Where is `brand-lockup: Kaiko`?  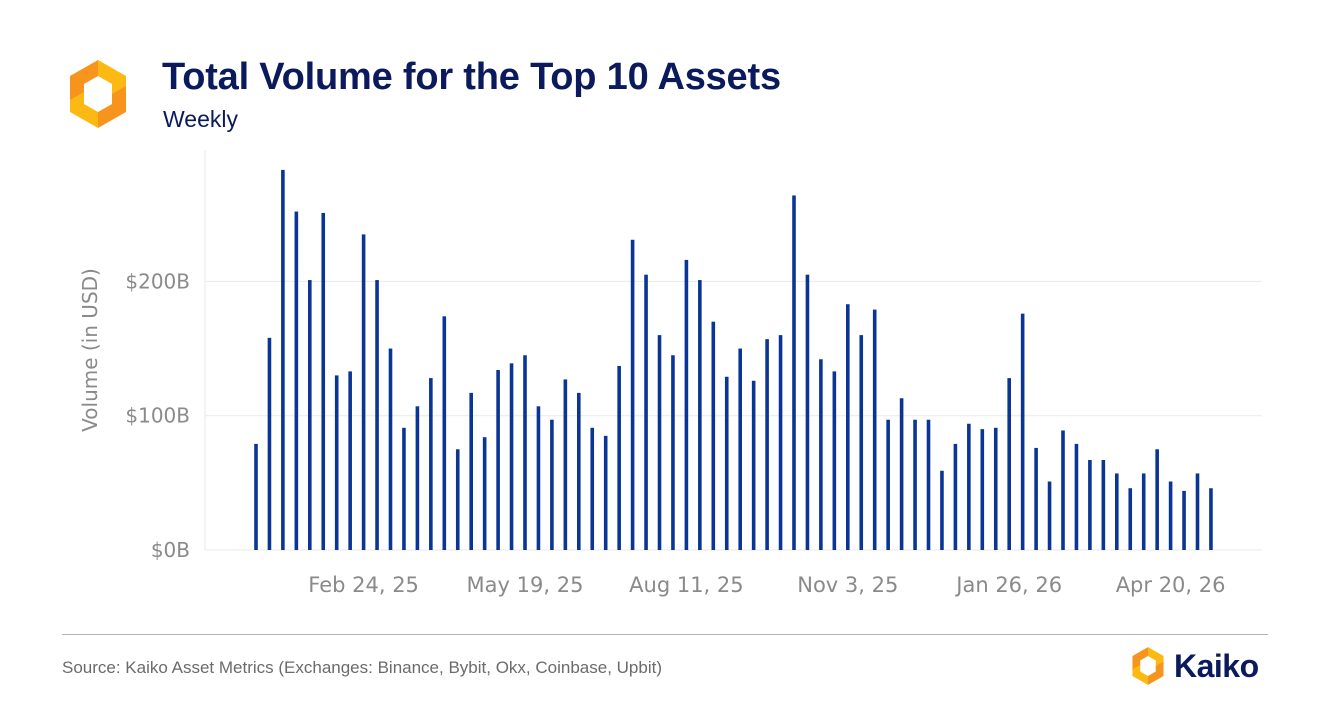
brand-lockup: Kaiko is located at coordinates (1193, 666).